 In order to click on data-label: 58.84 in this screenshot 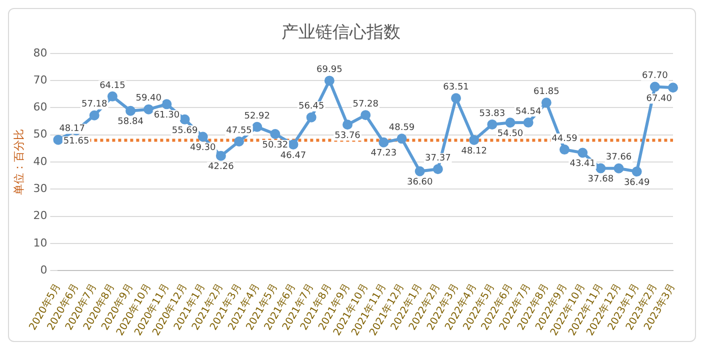, I will do `click(131, 122)`.